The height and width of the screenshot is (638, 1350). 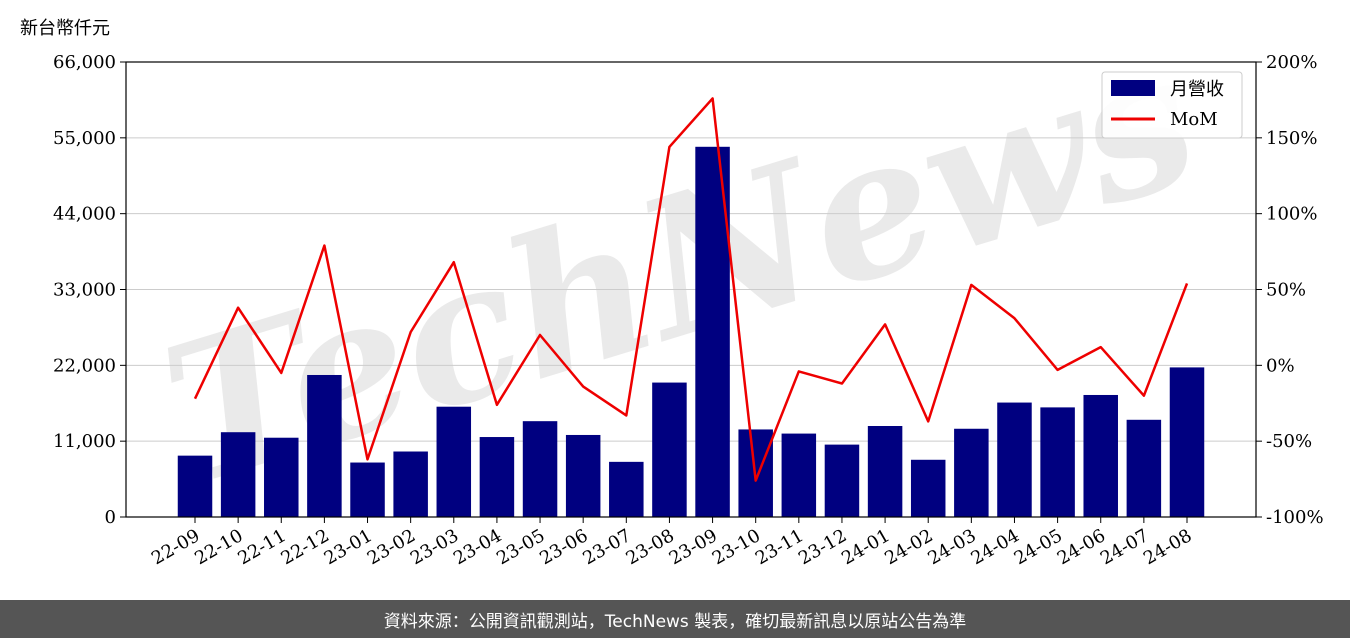 I want to click on x-tick-label: 22-10, so click(x=218, y=547).